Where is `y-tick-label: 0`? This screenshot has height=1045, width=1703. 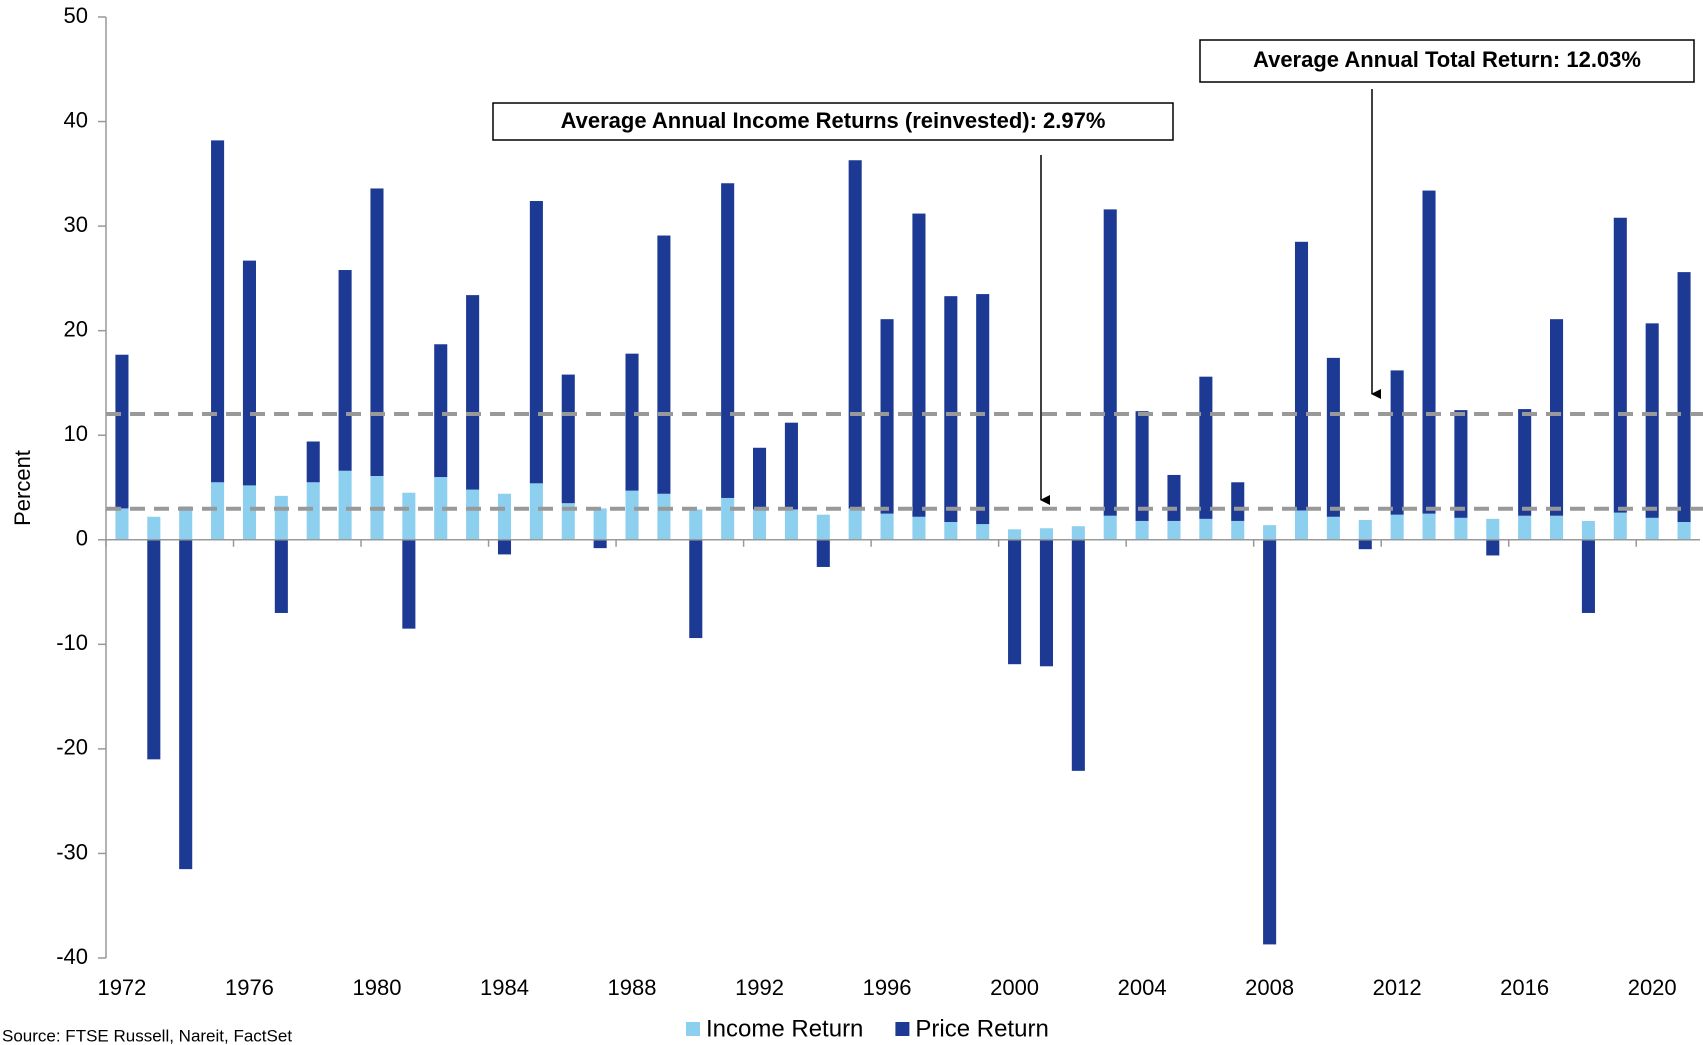
y-tick-label: 0 is located at coordinates (82, 538).